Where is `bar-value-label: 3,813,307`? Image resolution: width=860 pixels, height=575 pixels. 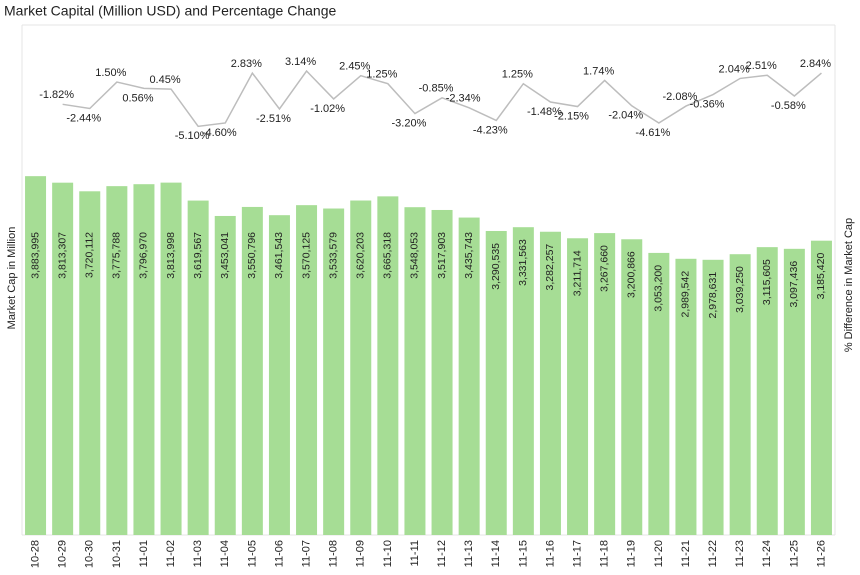 bar-value-label: 3,813,307 is located at coordinates (62, 255).